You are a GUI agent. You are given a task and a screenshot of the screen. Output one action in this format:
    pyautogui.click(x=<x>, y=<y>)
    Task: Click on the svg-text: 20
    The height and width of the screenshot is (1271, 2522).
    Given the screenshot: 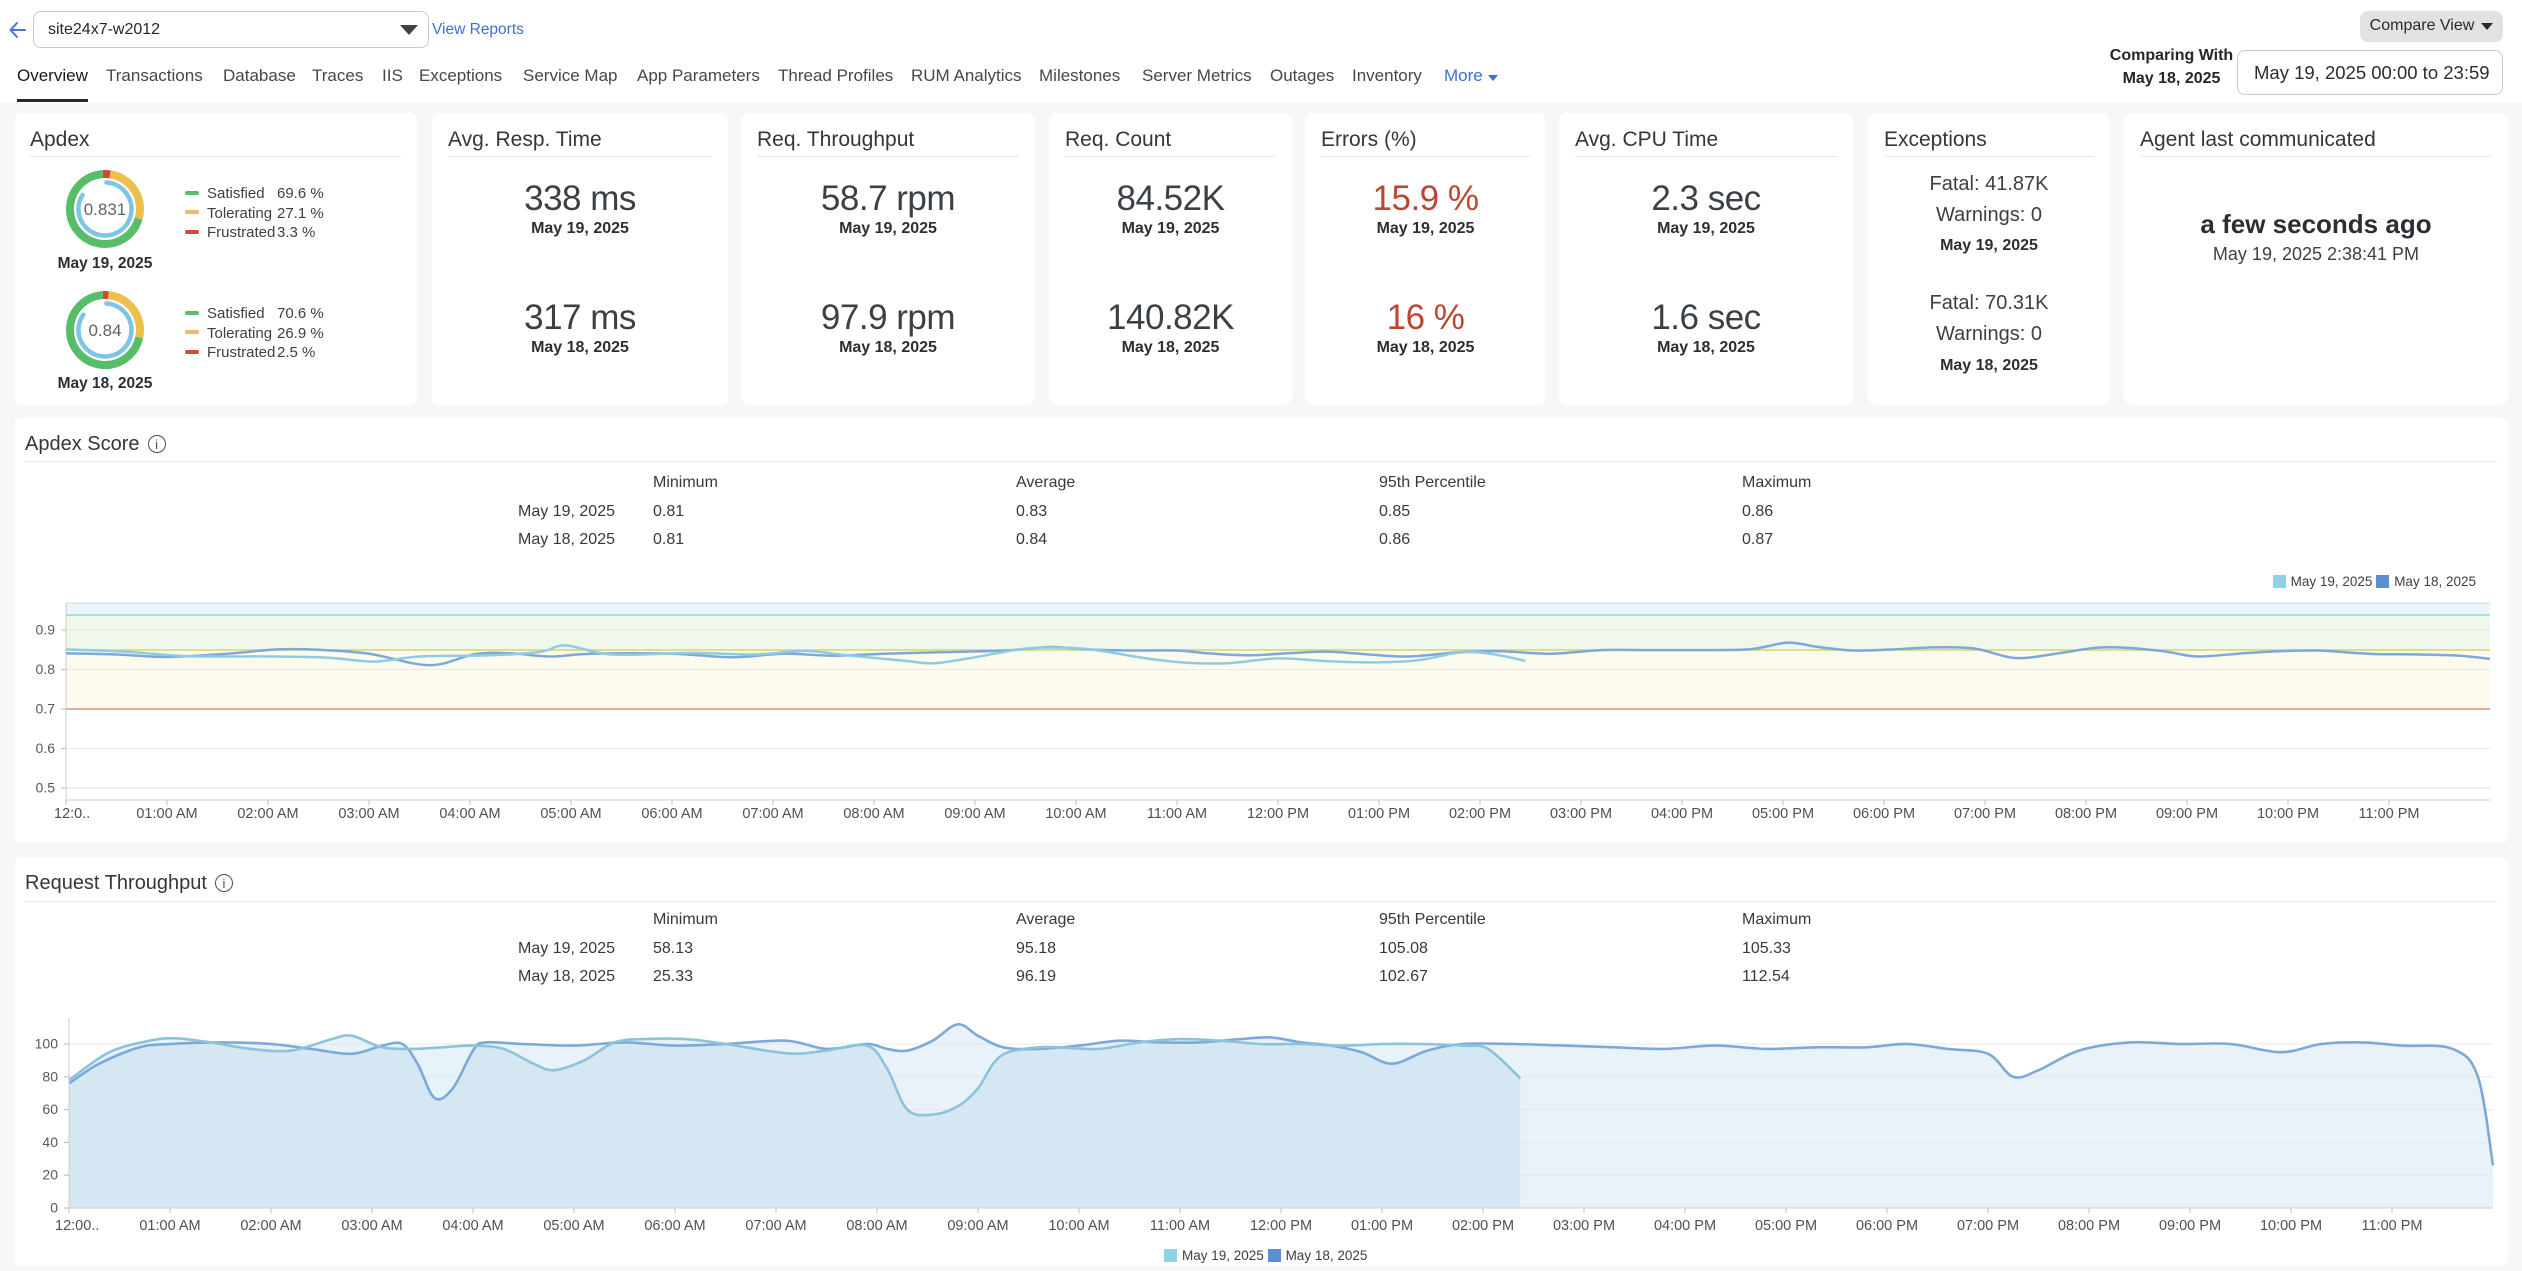 What is the action you would take?
    pyautogui.click(x=50, y=1175)
    